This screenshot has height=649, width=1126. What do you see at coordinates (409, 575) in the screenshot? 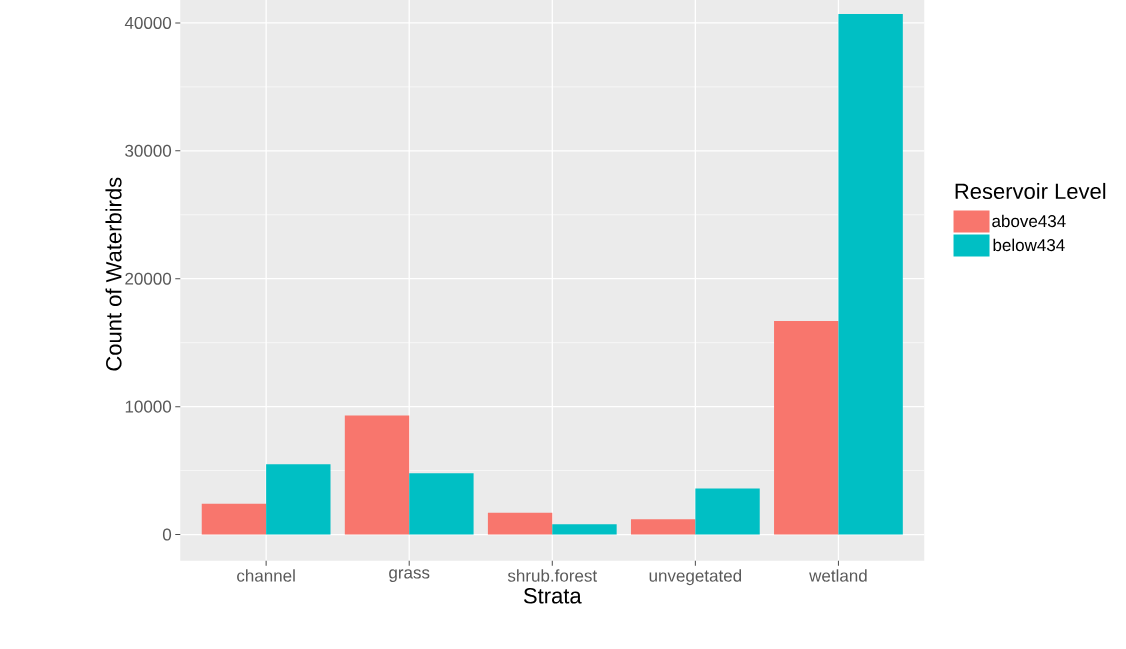
I see `x-tick-label: grass` at bounding box center [409, 575].